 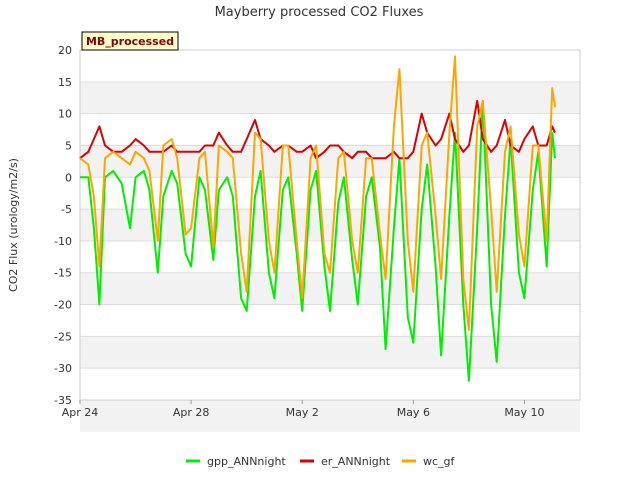 I want to click on legend-label: er_ANNnight, so click(x=356, y=461).